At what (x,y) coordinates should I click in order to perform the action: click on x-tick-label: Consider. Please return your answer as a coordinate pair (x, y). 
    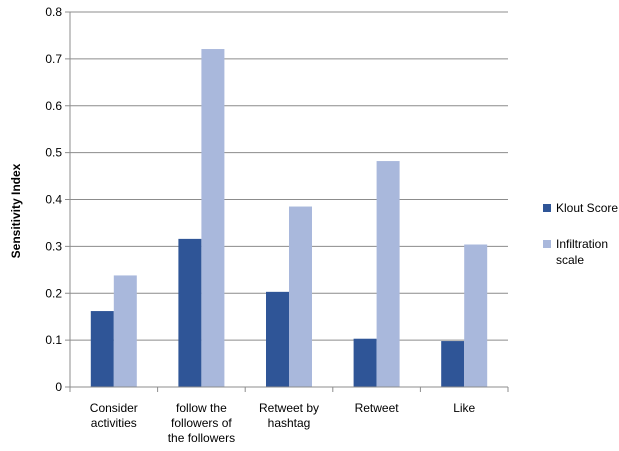
    Looking at the image, I should click on (114, 408).